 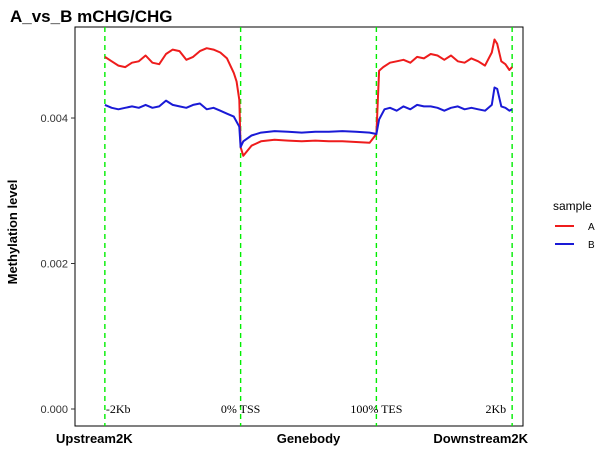 I want to click on boundary-label-0: -2Kb, so click(x=118, y=409).